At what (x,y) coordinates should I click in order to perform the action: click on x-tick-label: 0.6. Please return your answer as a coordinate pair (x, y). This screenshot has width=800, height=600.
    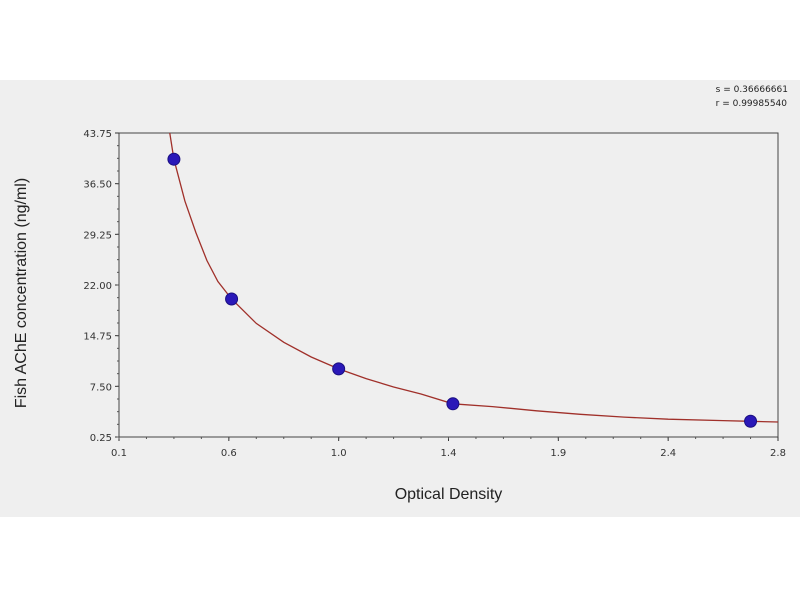
    Looking at the image, I should click on (229, 453).